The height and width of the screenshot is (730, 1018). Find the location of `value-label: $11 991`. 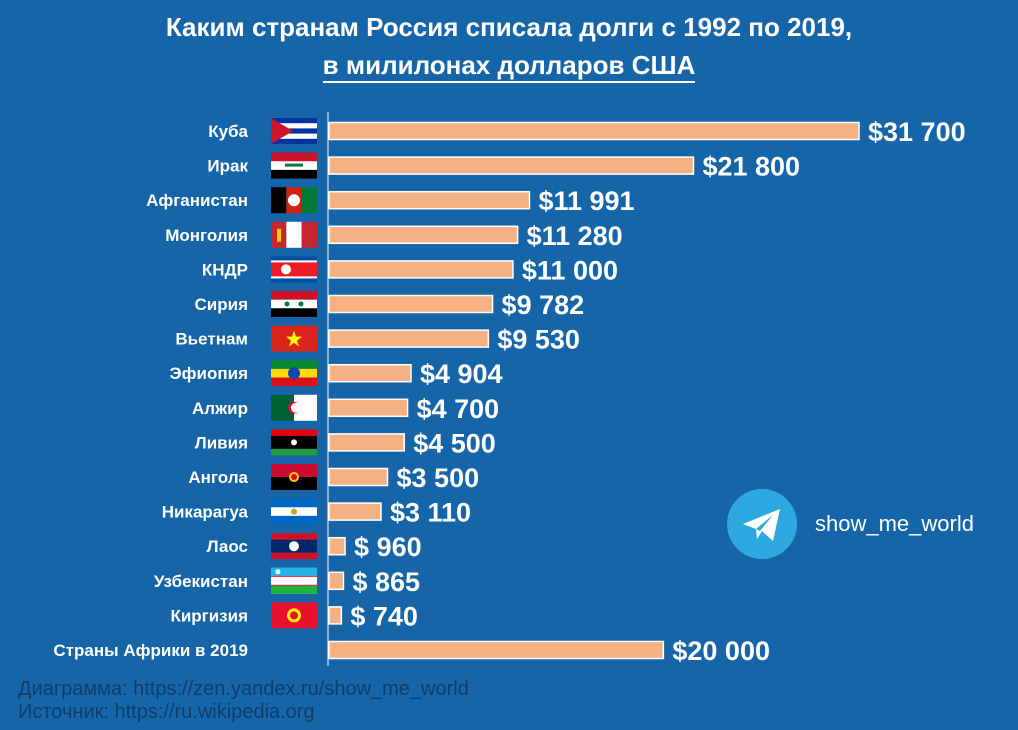

value-label: $11 991 is located at coordinates (586, 201).